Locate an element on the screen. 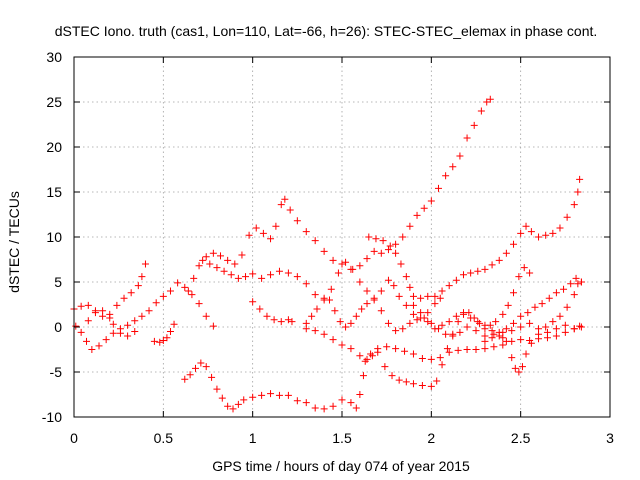  y-tick-label: 30 is located at coordinates (54, 57).